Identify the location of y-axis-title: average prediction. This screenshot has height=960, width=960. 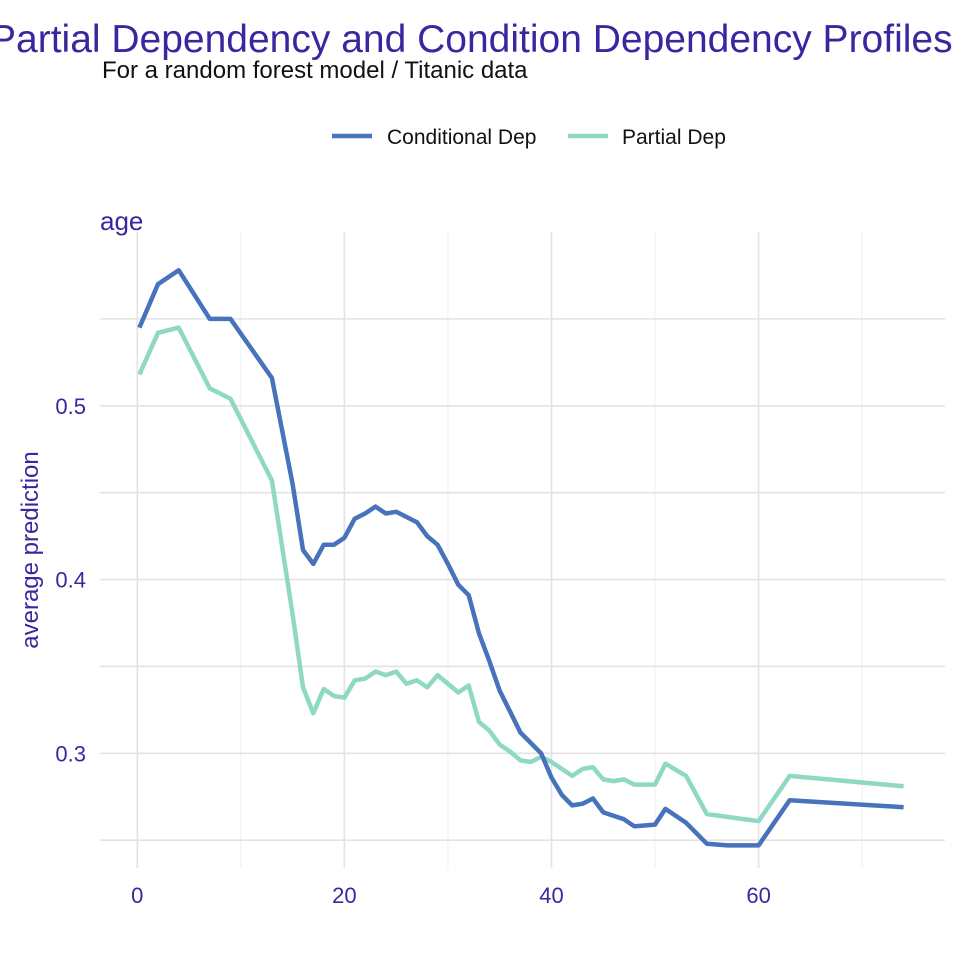
(30, 549).